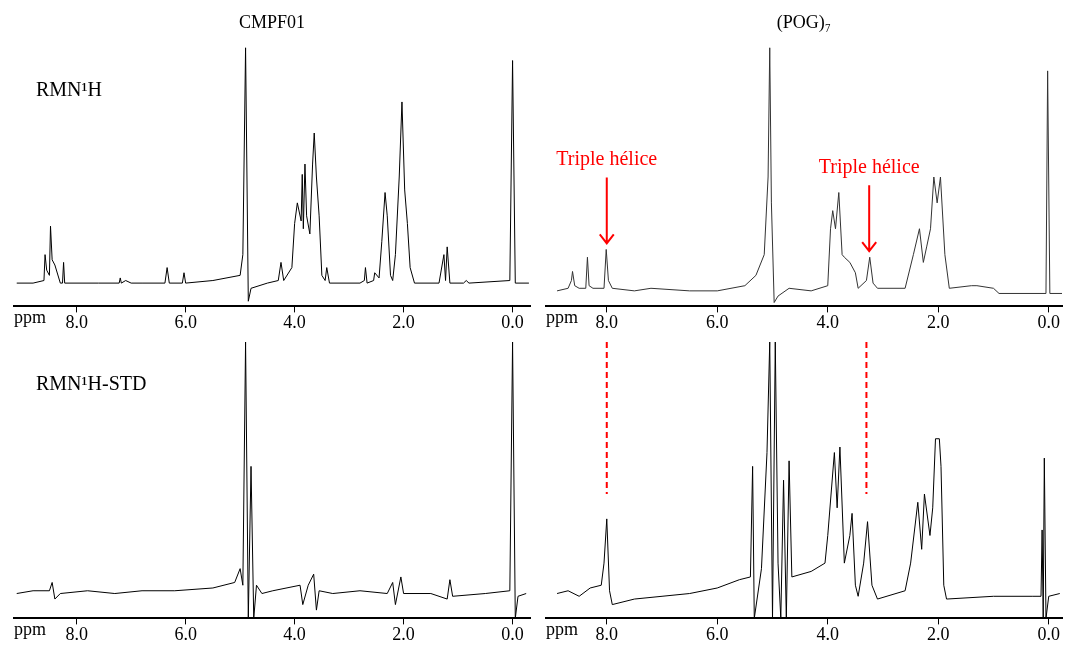  What do you see at coordinates (69, 88) in the screenshot?
I see `annotation: RMN¹H` at bounding box center [69, 88].